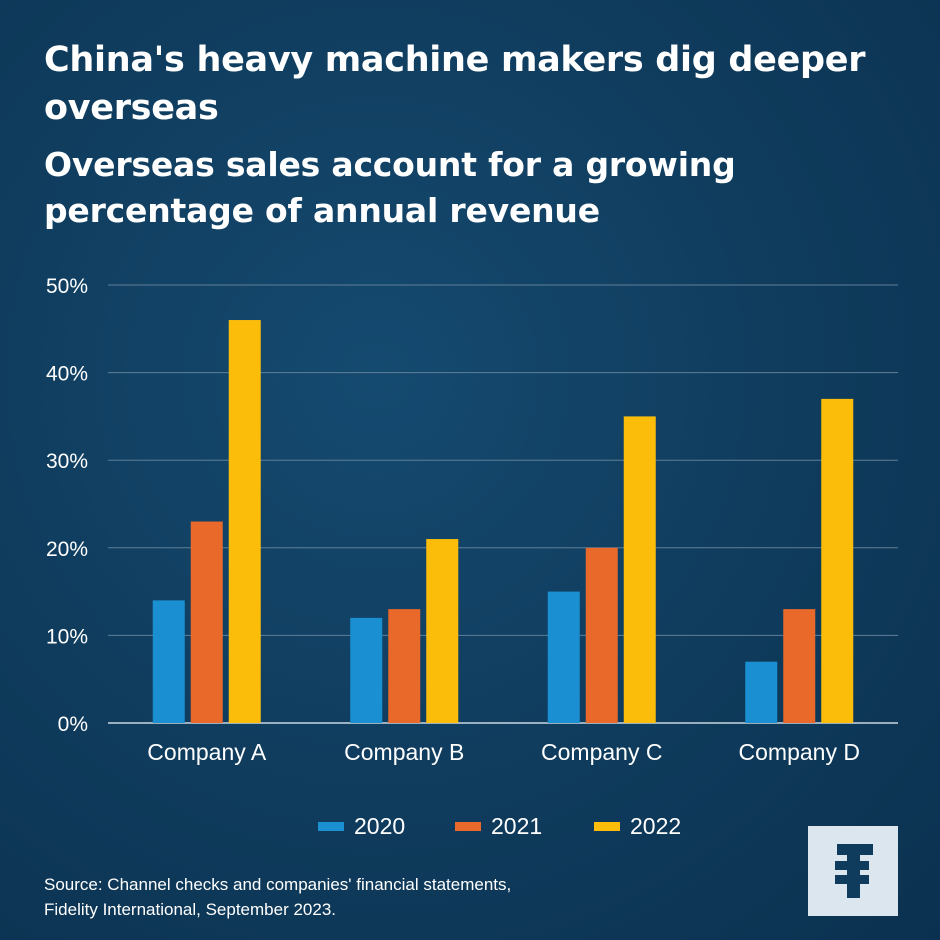 The width and height of the screenshot is (940, 940). Describe the element at coordinates (190, 909) in the screenshot. I see `source-line-2: Fidelity International, September 2023.` at that location.